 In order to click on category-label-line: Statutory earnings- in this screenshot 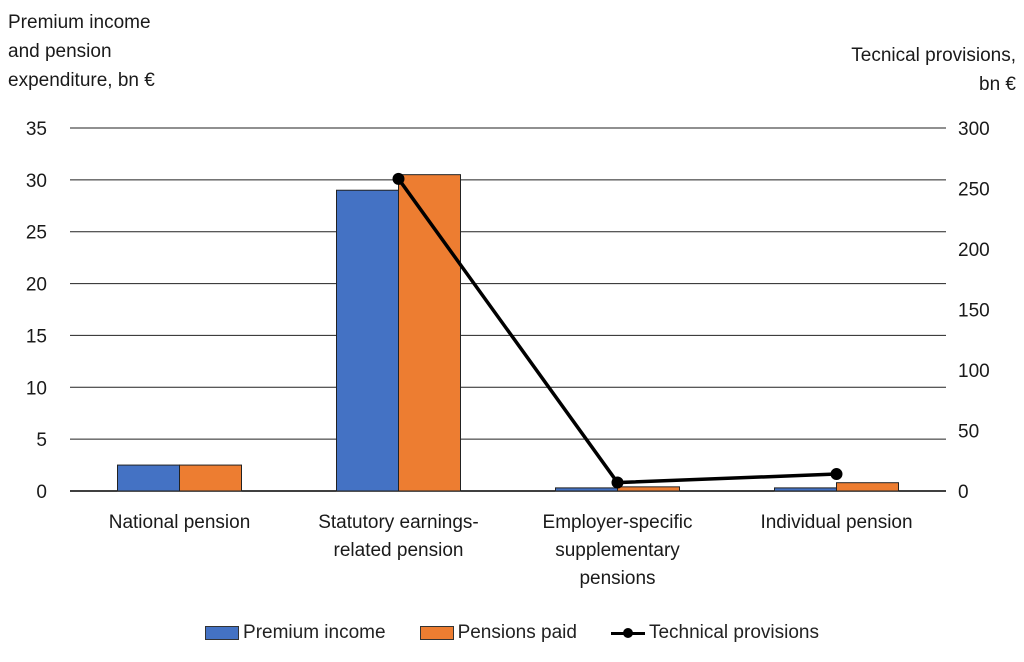, I will do `click(398, 522)`.